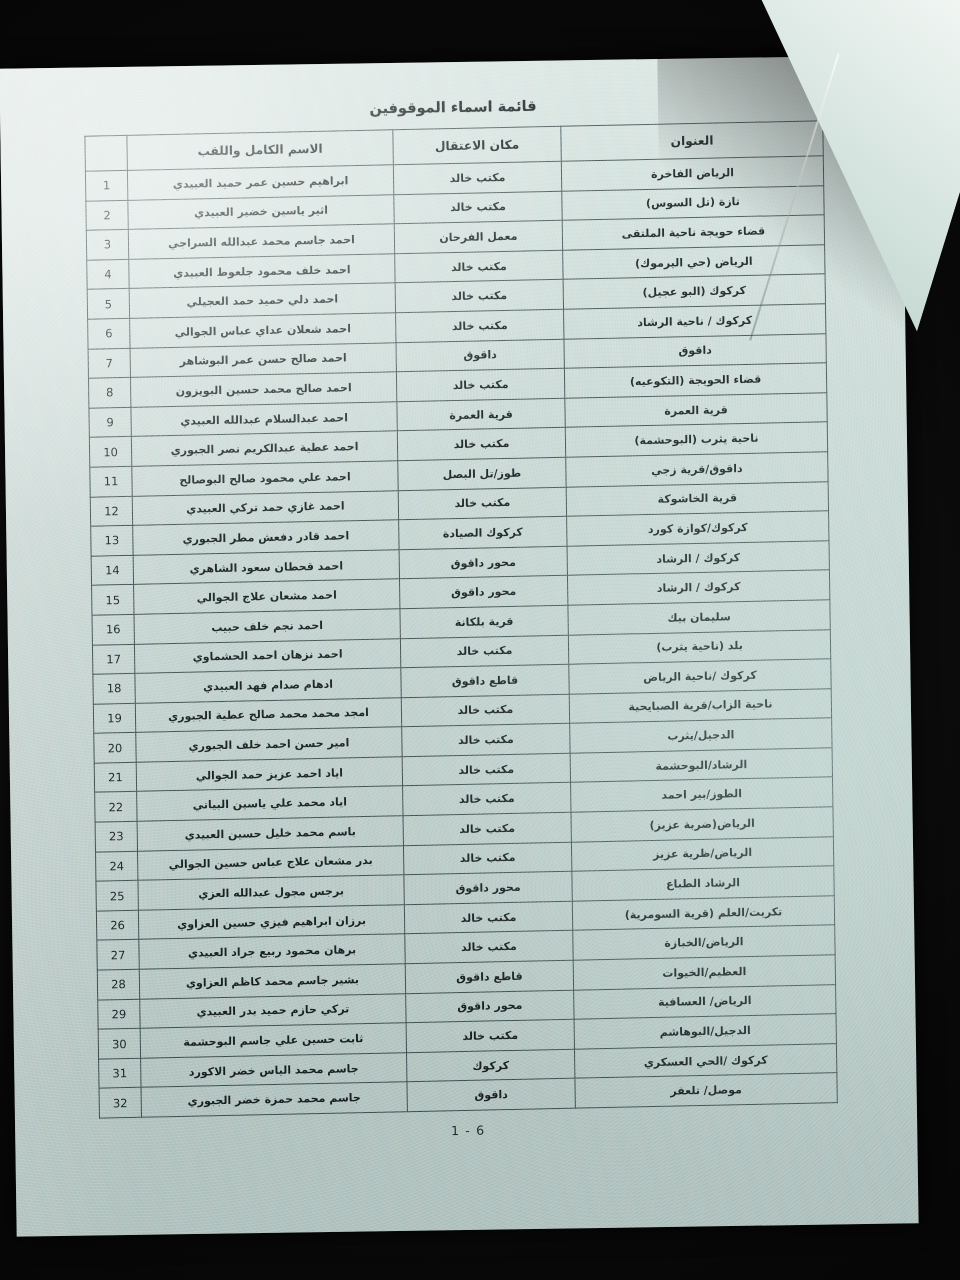 The image size is (960, 1280). I want to click on column-header-address: العنوان, so click(691, 141).